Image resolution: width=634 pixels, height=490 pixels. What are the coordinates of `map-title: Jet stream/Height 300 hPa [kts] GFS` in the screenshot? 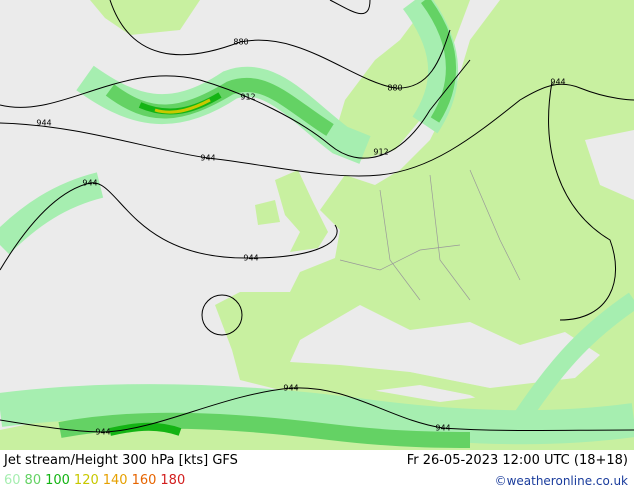 It's located at (121, 460).